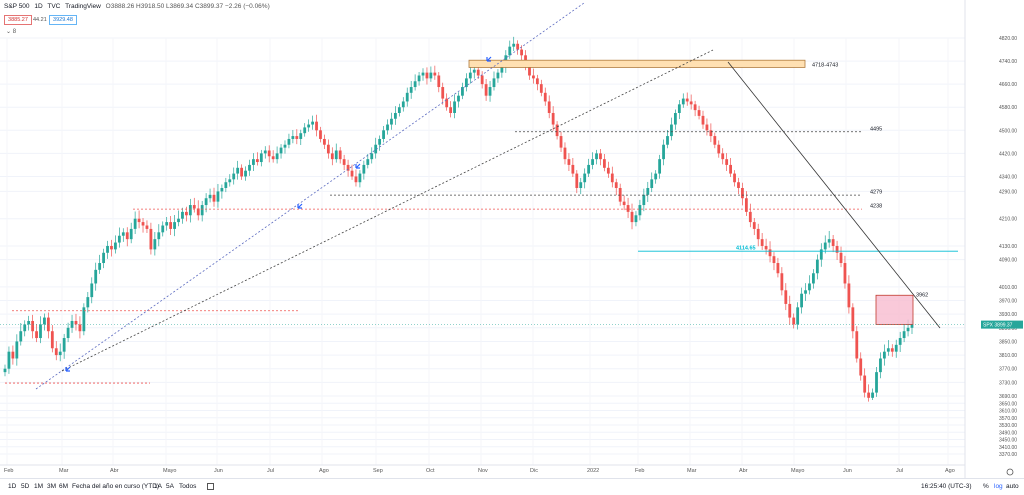  I want to click on y-tick-label: 3490.00, so click(1008, 433).